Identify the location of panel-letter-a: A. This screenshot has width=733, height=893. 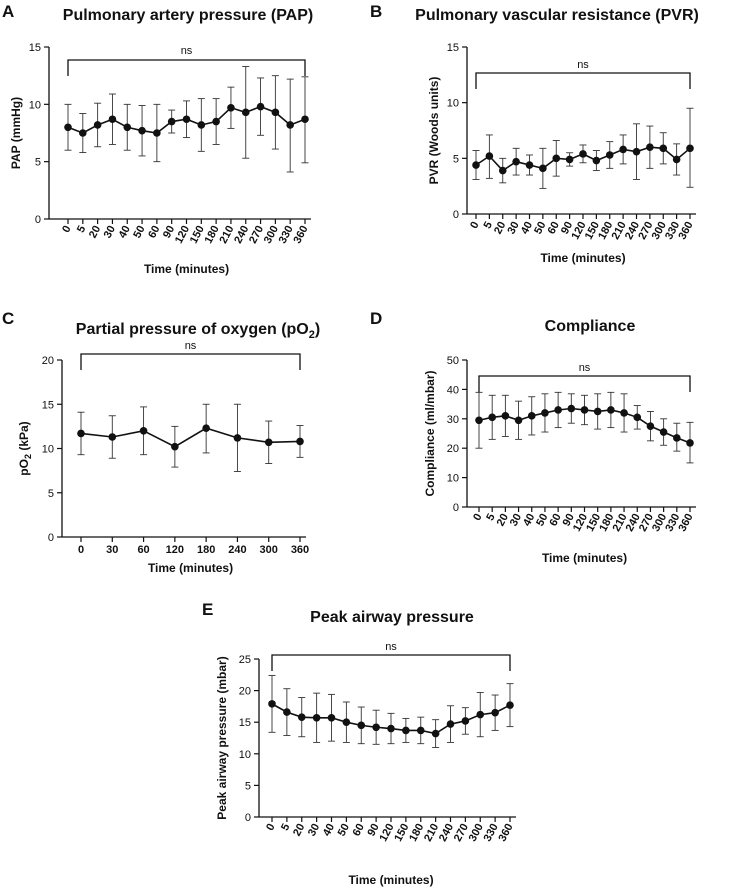
(8, 11).